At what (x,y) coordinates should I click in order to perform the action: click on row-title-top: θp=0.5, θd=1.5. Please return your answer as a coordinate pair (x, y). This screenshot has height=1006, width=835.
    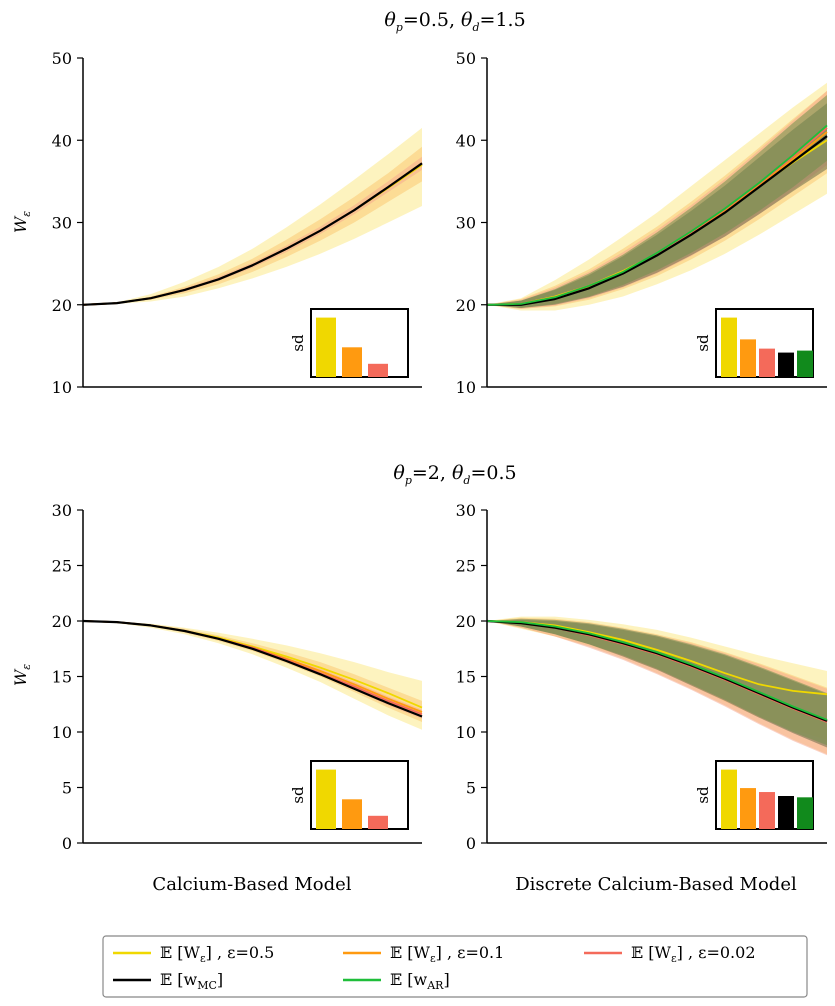
    Looking at the image, I should click on (454, 21).